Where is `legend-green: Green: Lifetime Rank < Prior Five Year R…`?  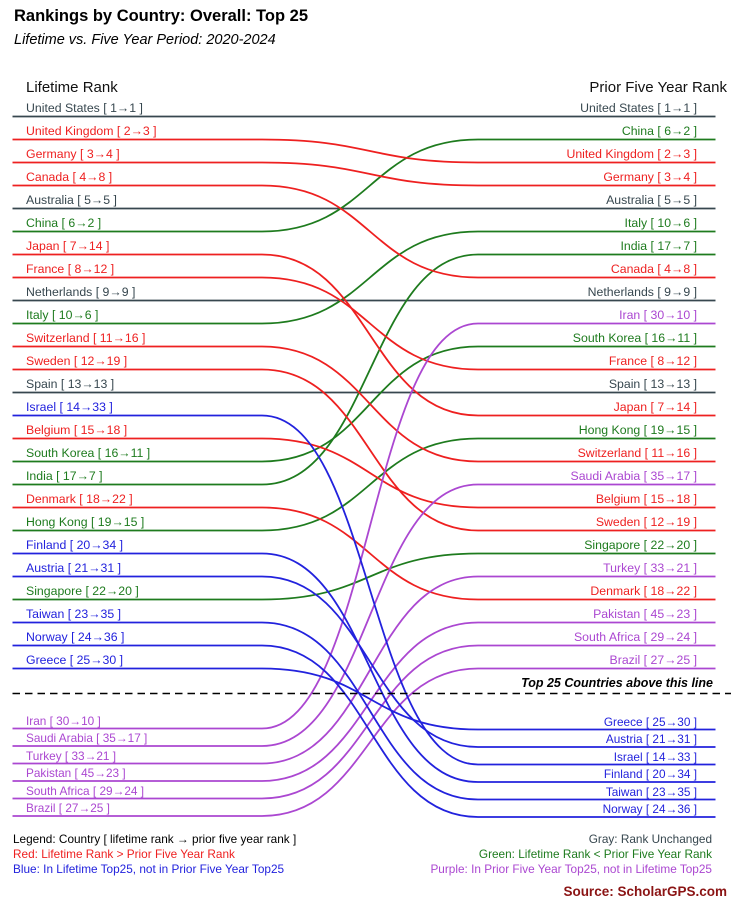 legend-green: Green: Lifetime Rank < Prior Five Year R… is located at coordinates (595, 854).